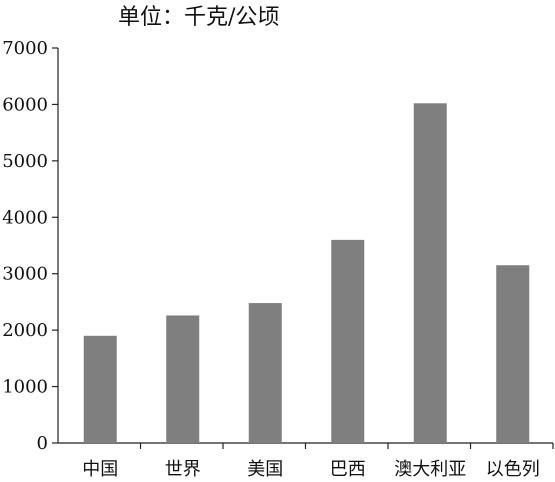  Describe the element at coordinates (25, 330) in the screenshot. I see `y-tick-label: 2000` at that location.